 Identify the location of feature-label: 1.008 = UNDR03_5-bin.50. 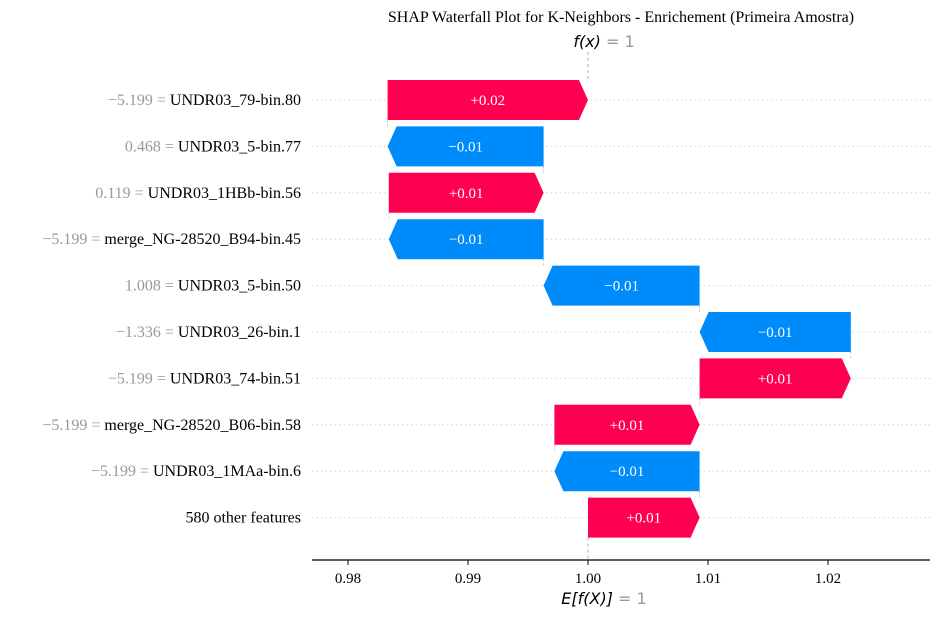
(213, 286).